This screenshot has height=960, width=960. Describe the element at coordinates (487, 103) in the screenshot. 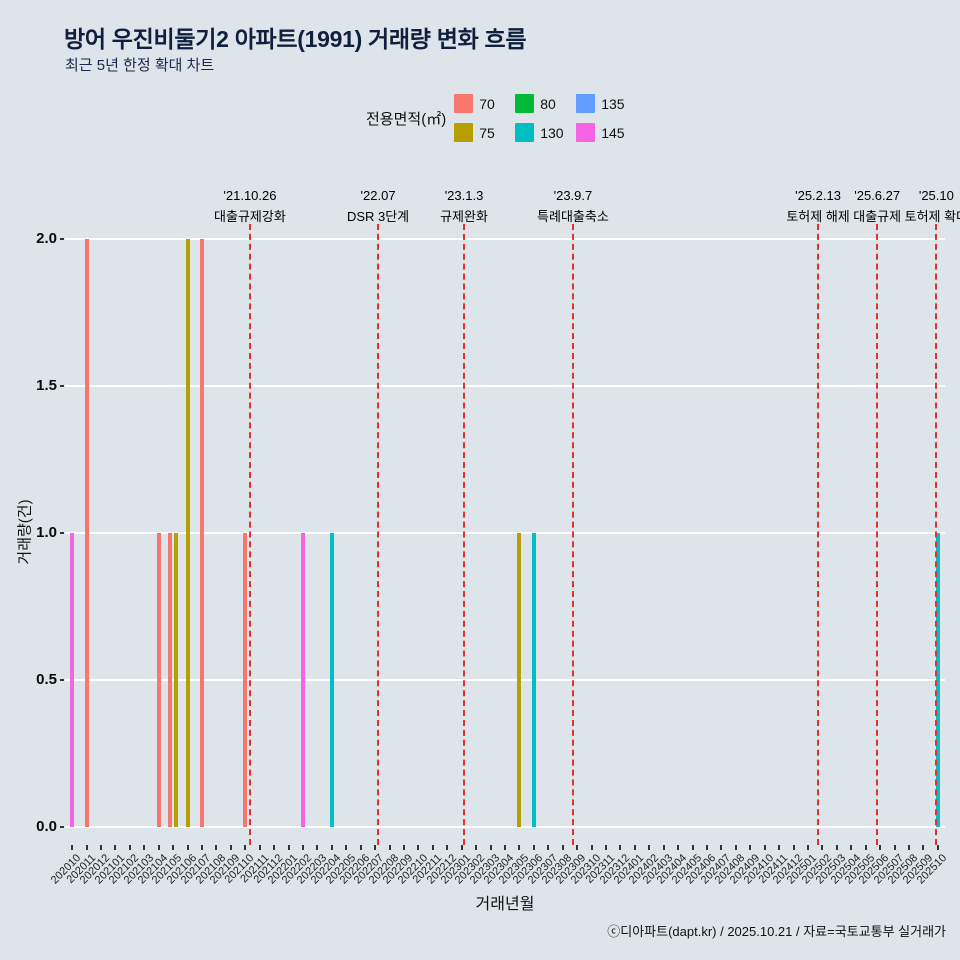

I see `legend-item-label: 70` at that location.